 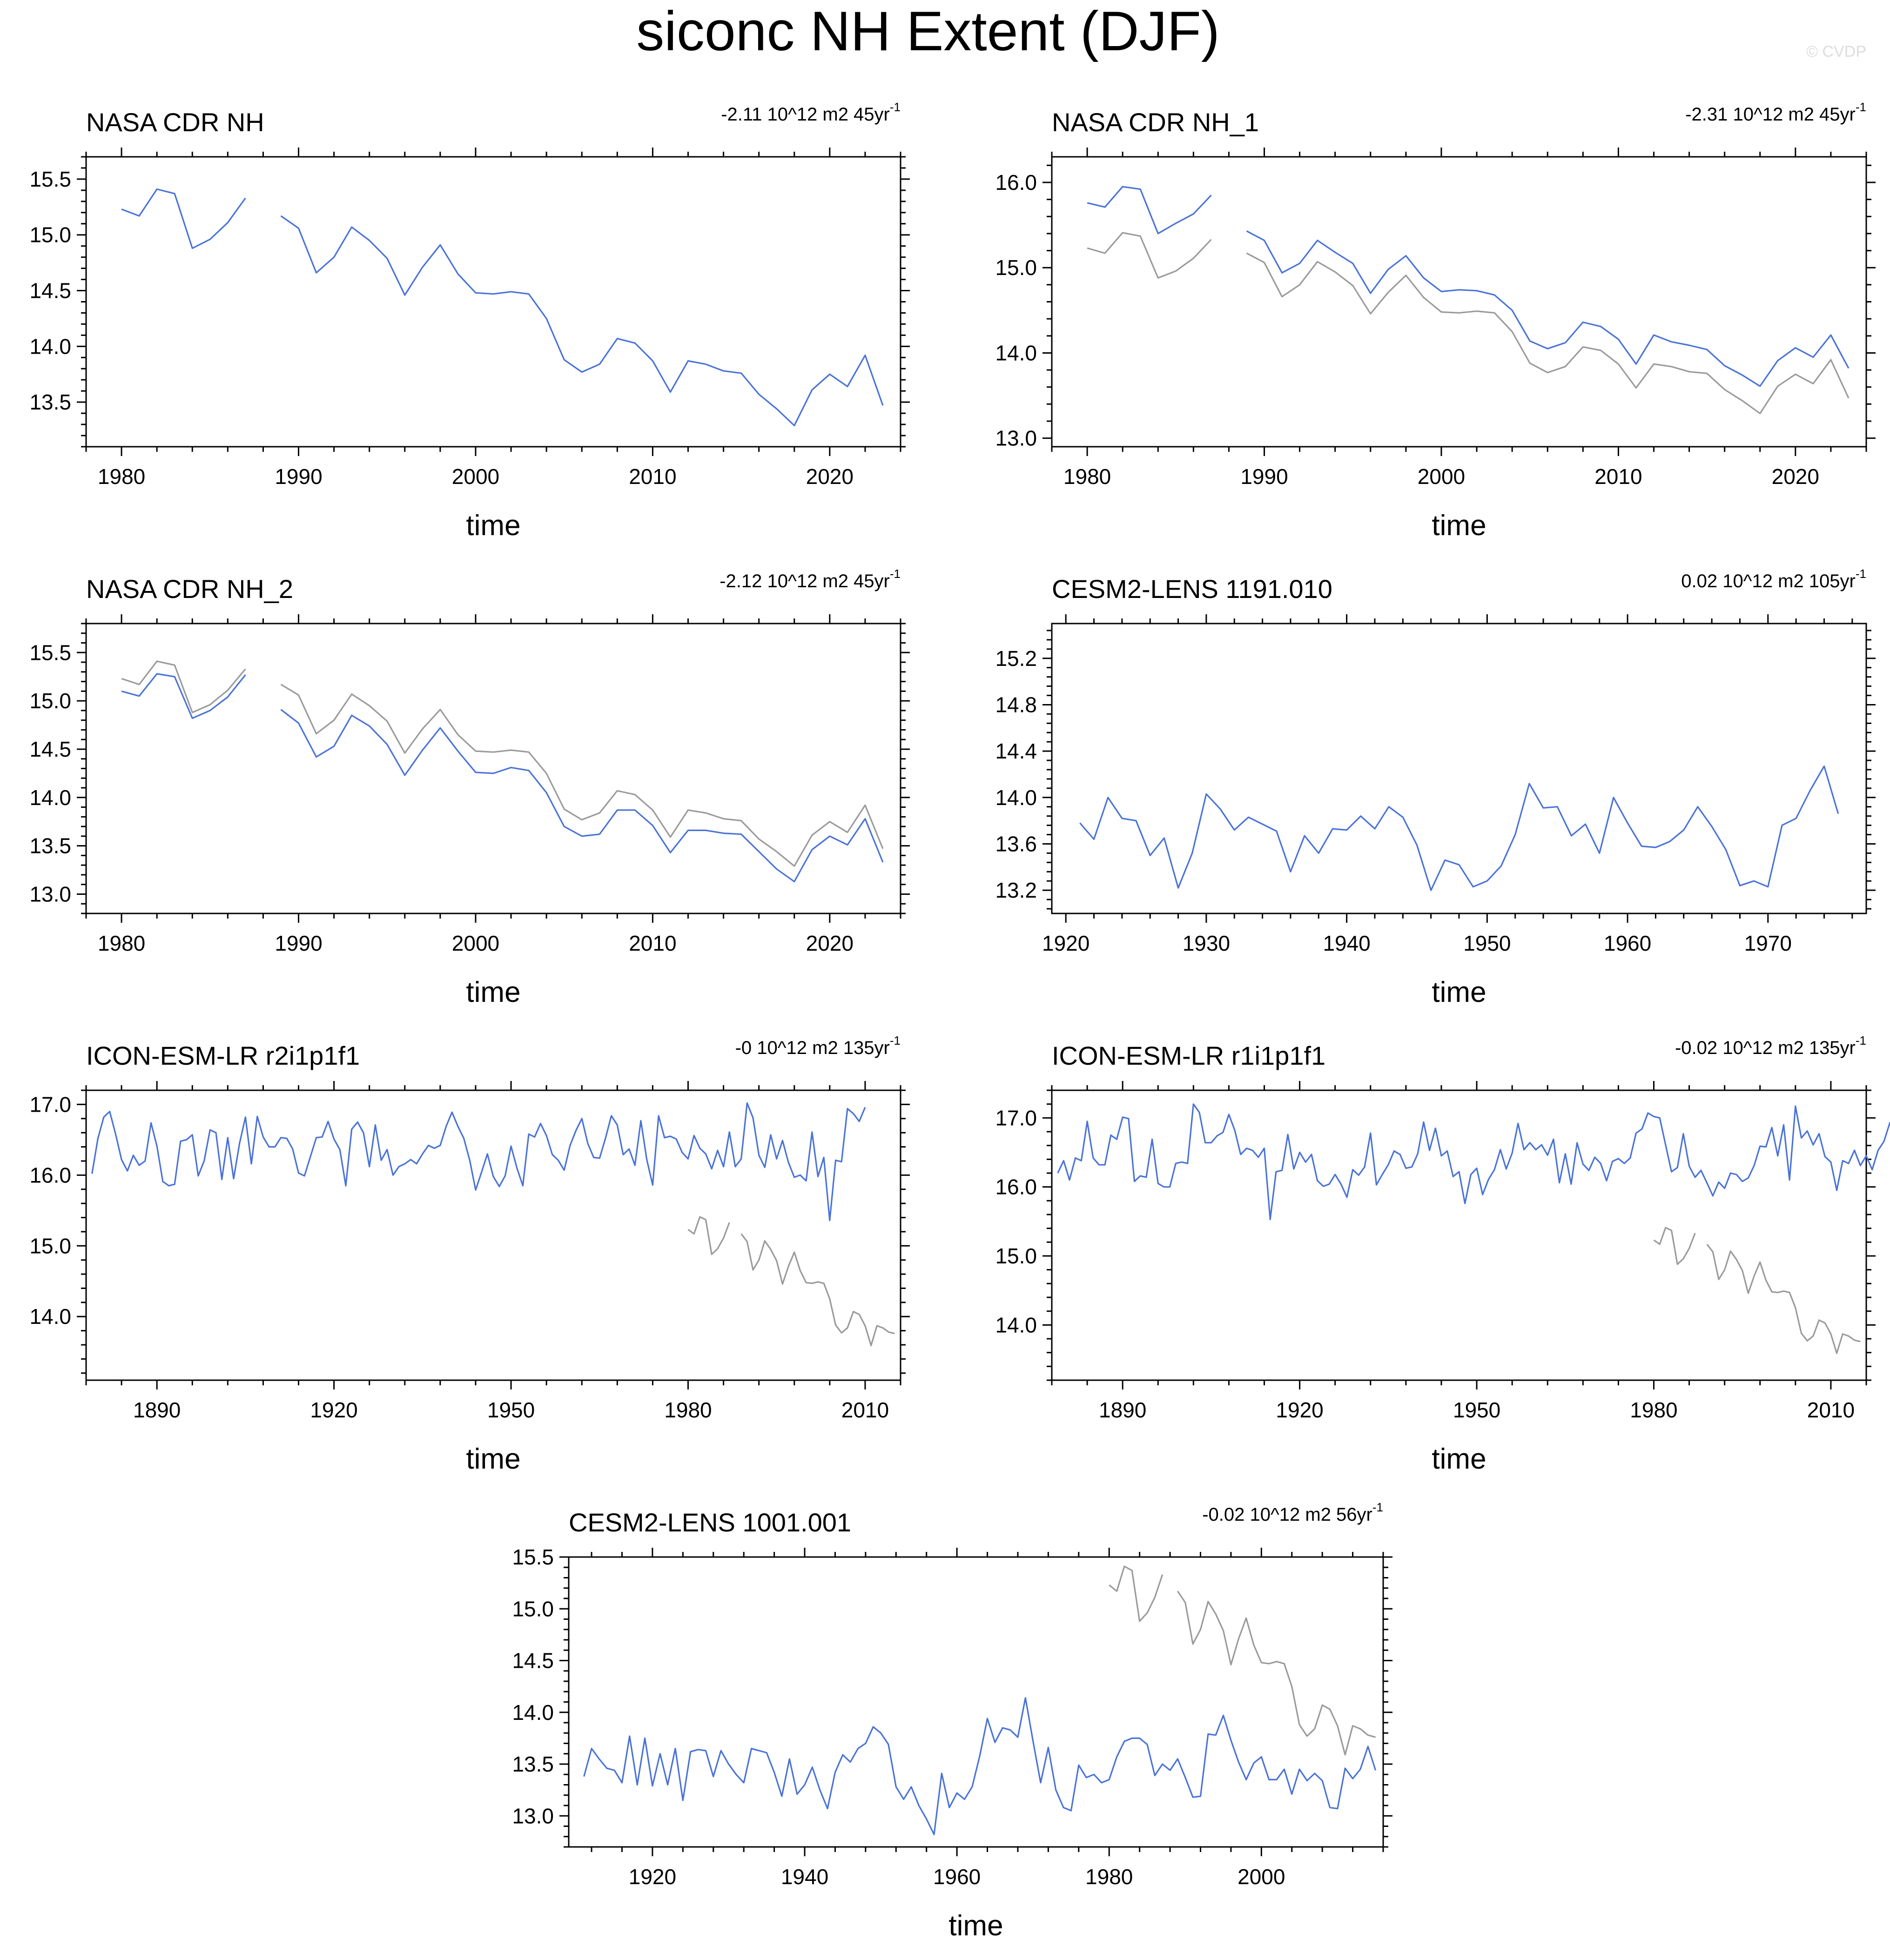 What do you see at coordinates (1156, 122) in the screenshot?
I see `panel-title: NASA CDR NH_1` at bounding box center [1156, 122].